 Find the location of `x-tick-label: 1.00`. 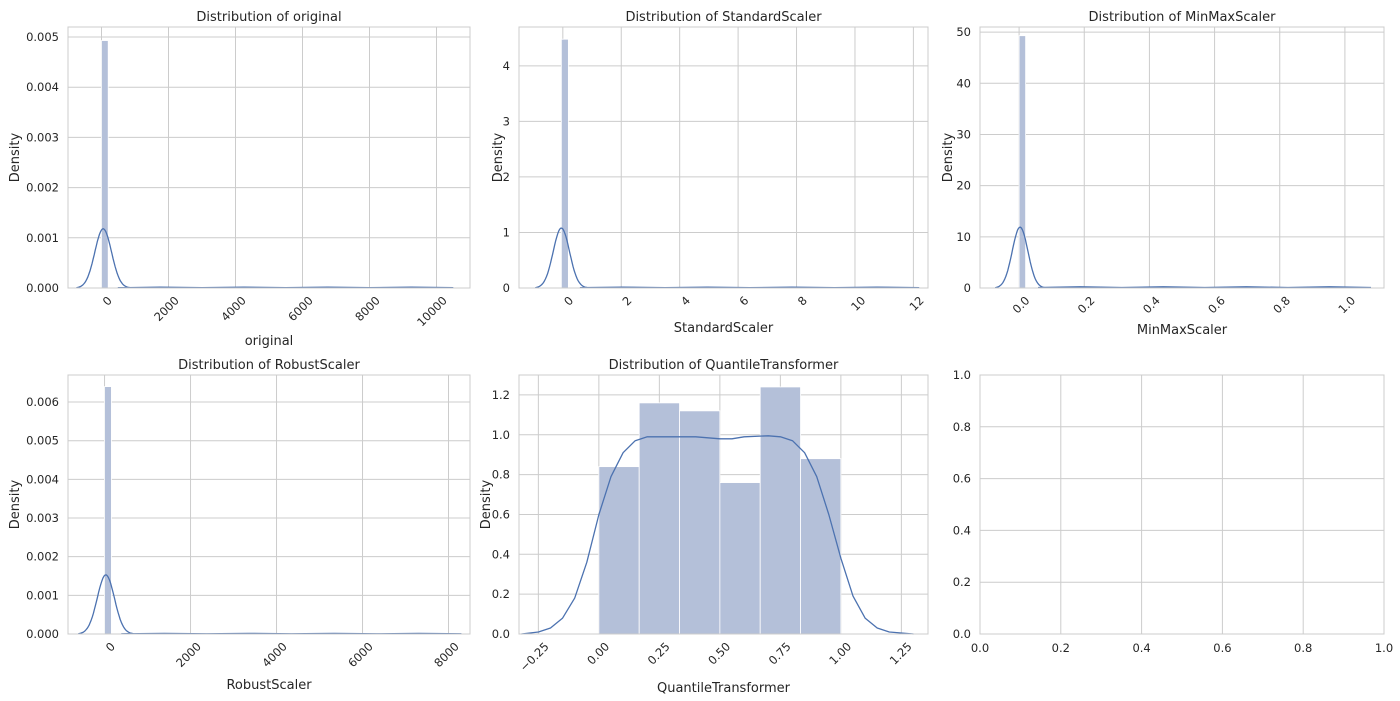

x-tick-label: 1.00 is located at coordinates (840, 653).